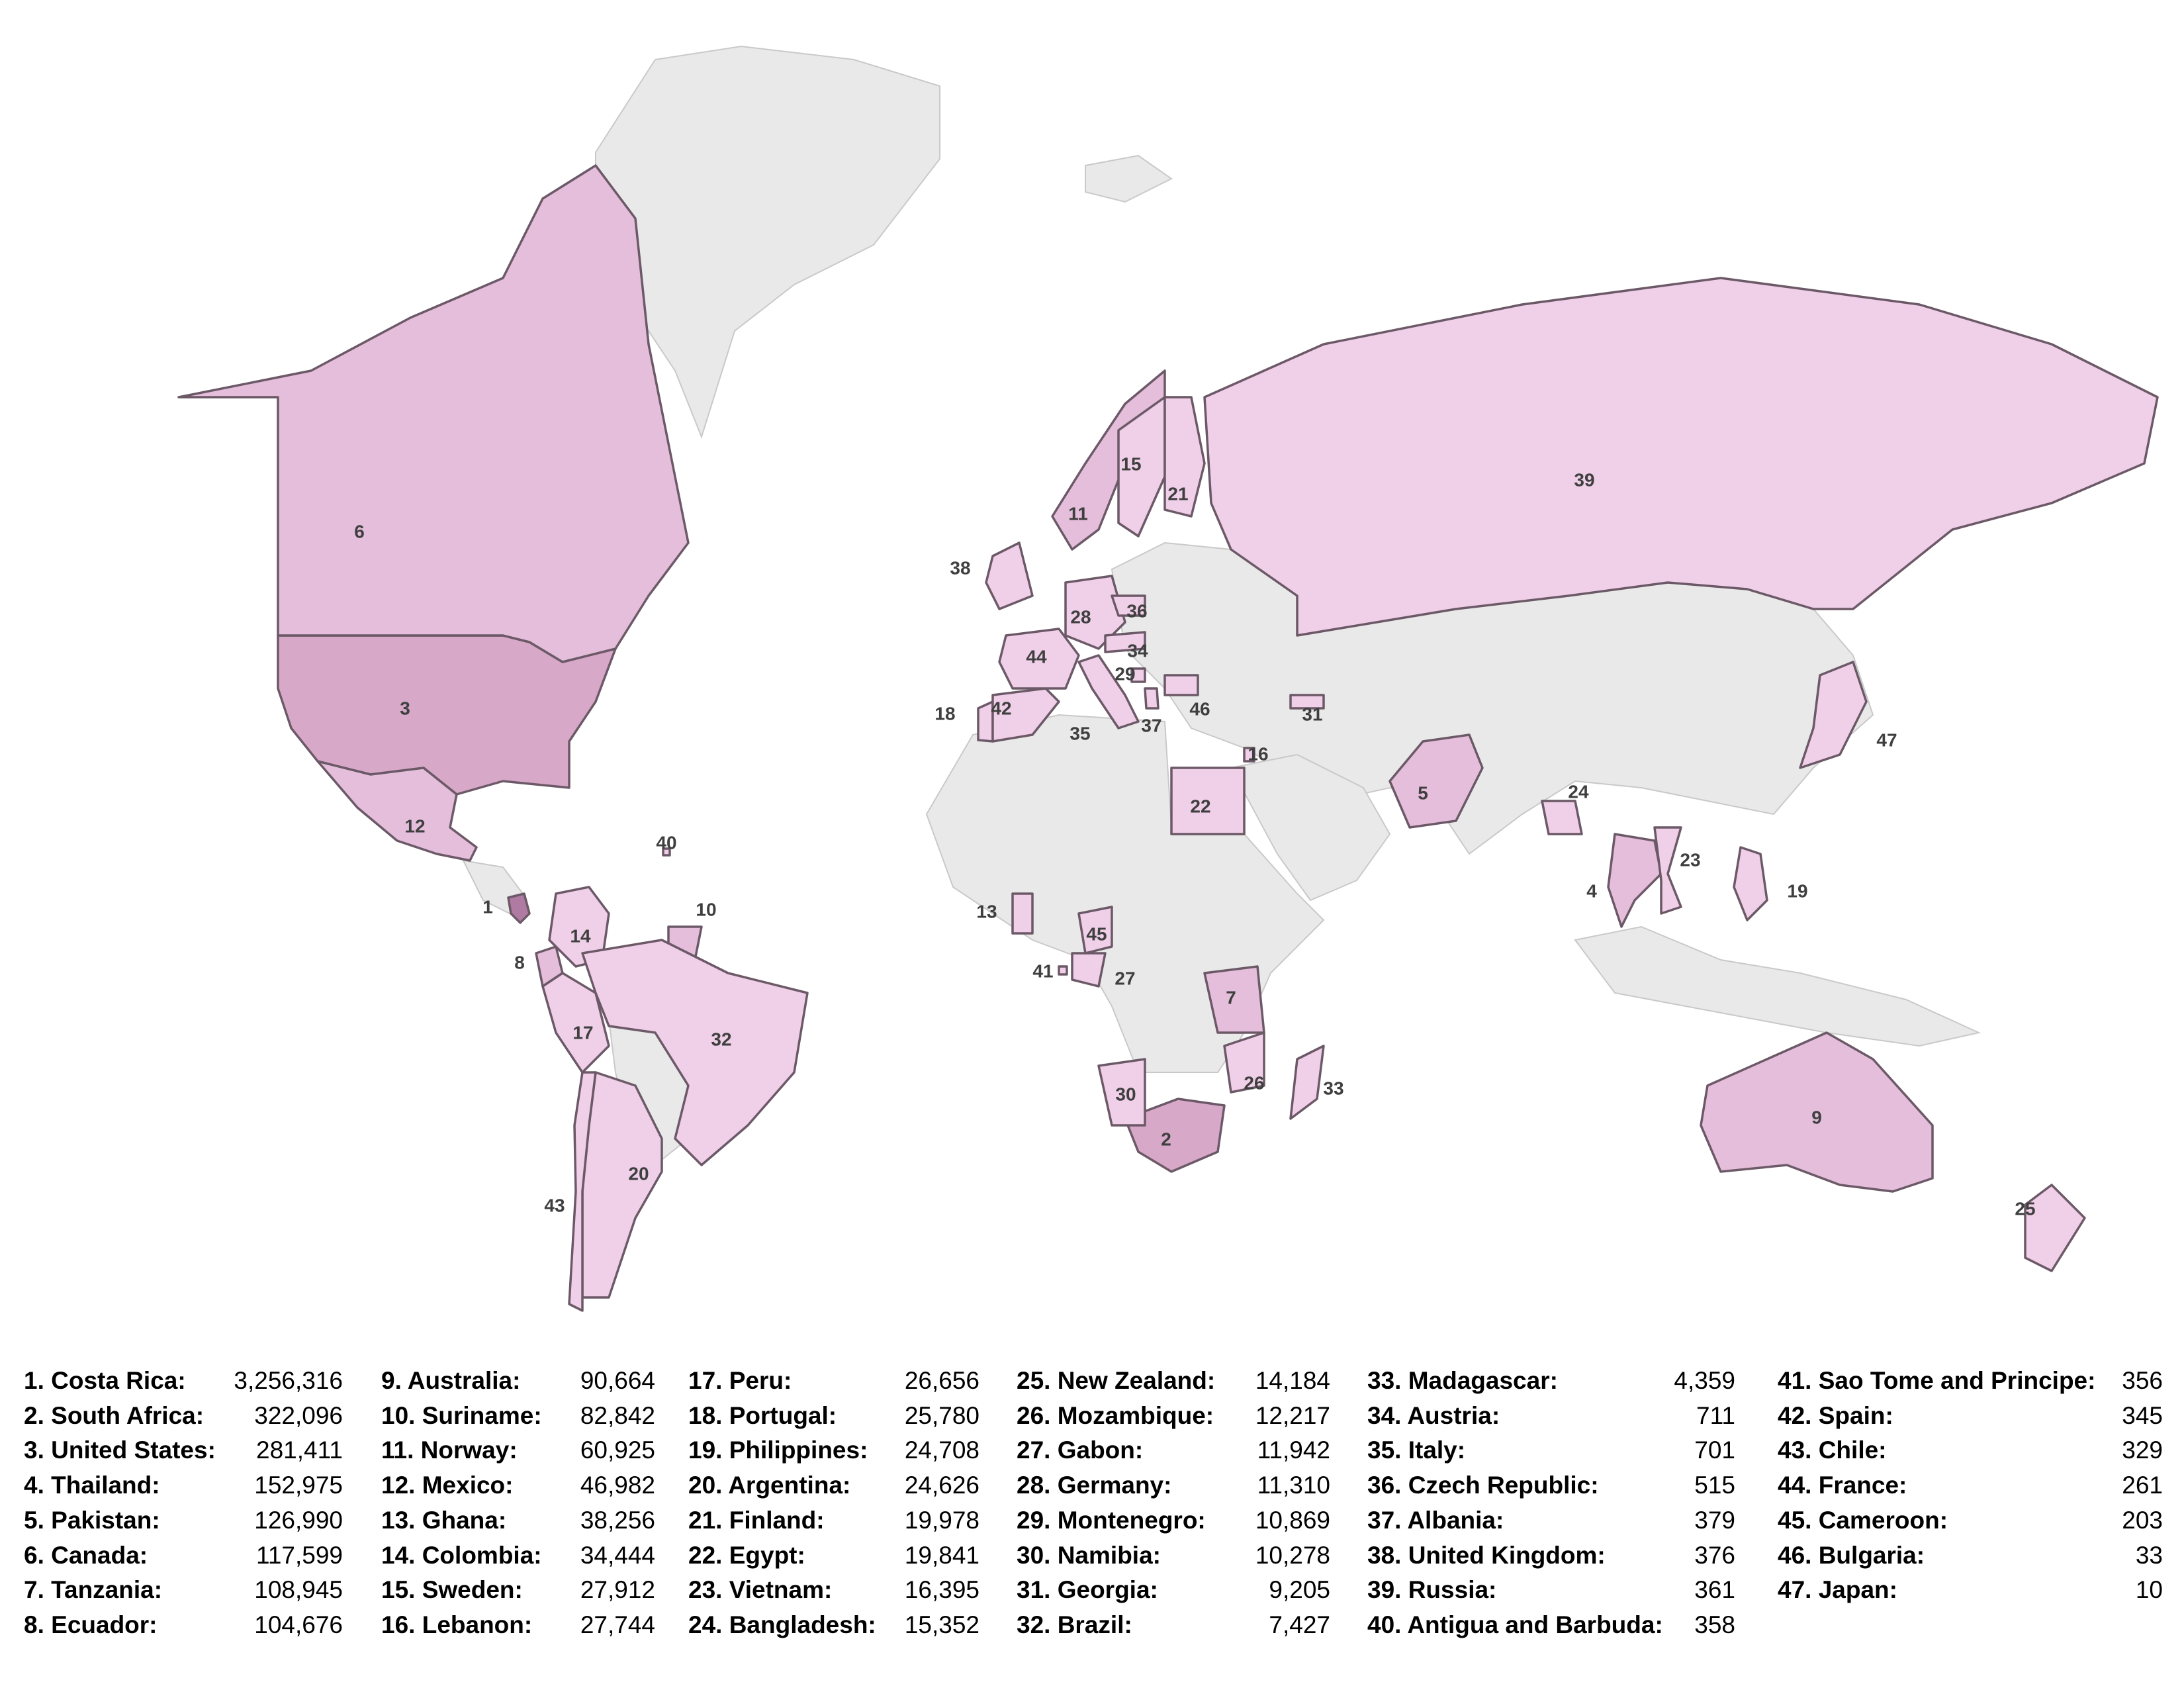 This screenshot has height=1688, width=2184. Describe the element at coordinates (1125, 978) in the screenshot. I see `map-label-27: 27` at that location.